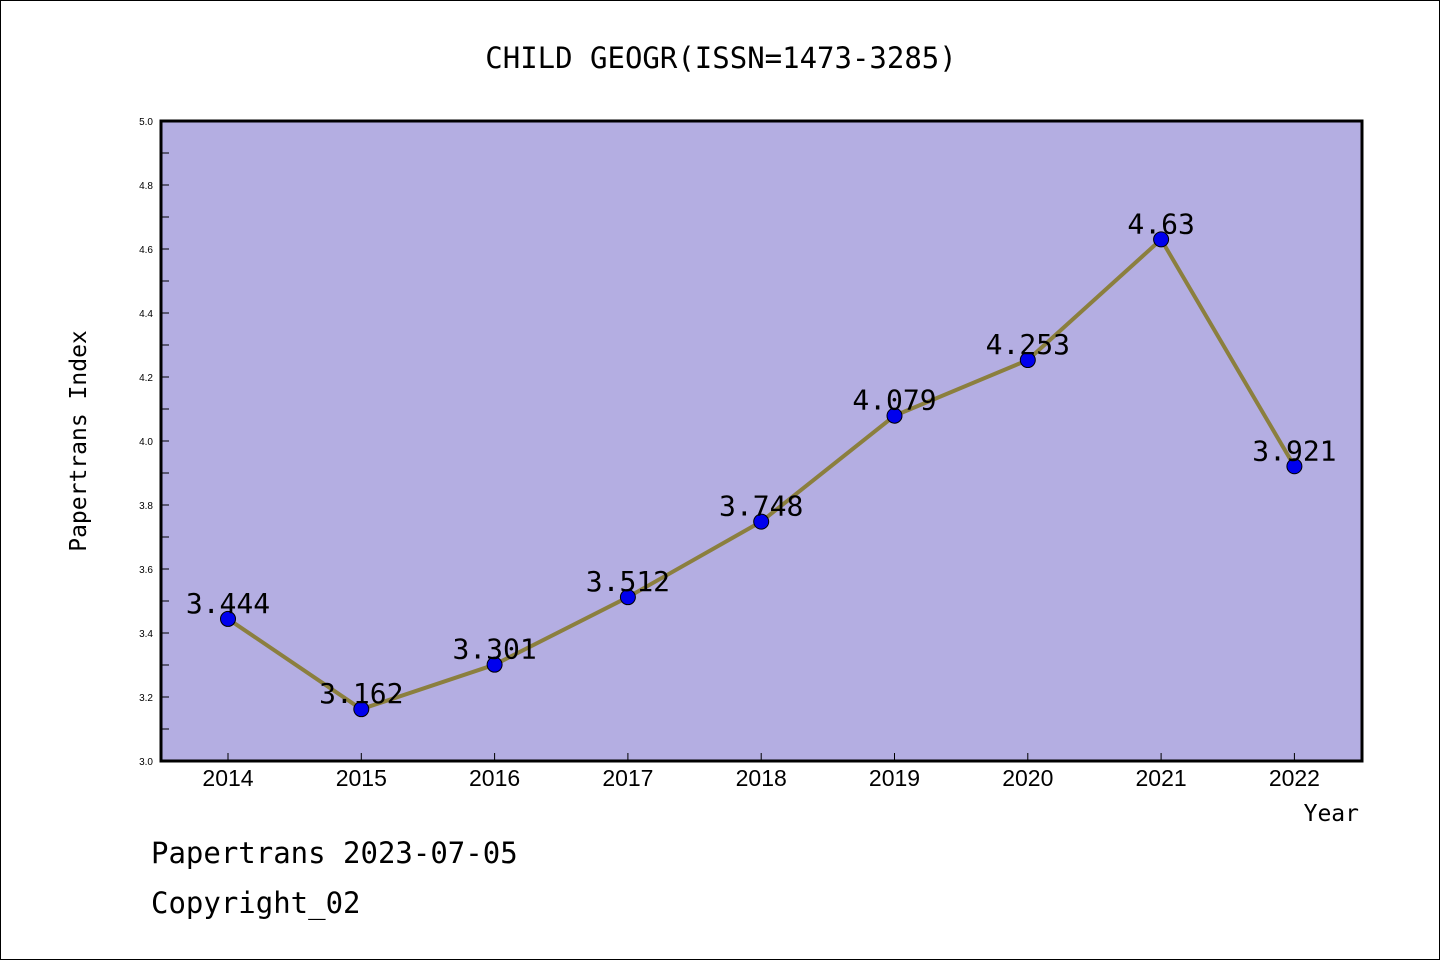 This screenshot has width=1440, height=960. What do you see at coordinates (494, 649) in the screenshot?
I see `data-label: 3.301` at bounding box center [494, 649].